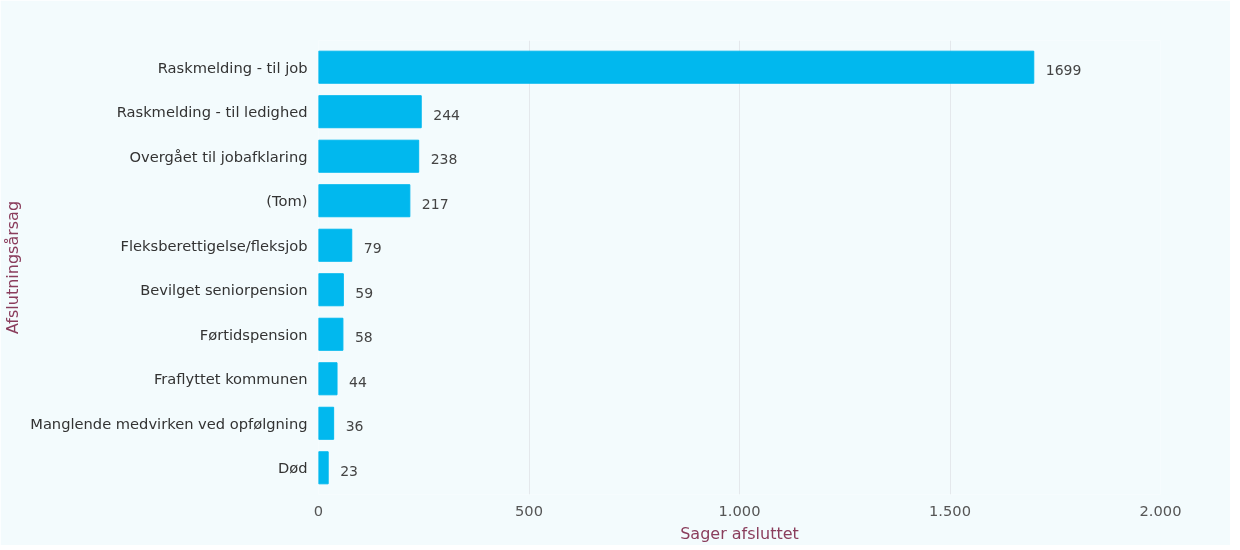  Describe the element at coordinates (230, 379) in the screenshot. I see `y-tick-label: Fraflyttet kommunen` at that location.